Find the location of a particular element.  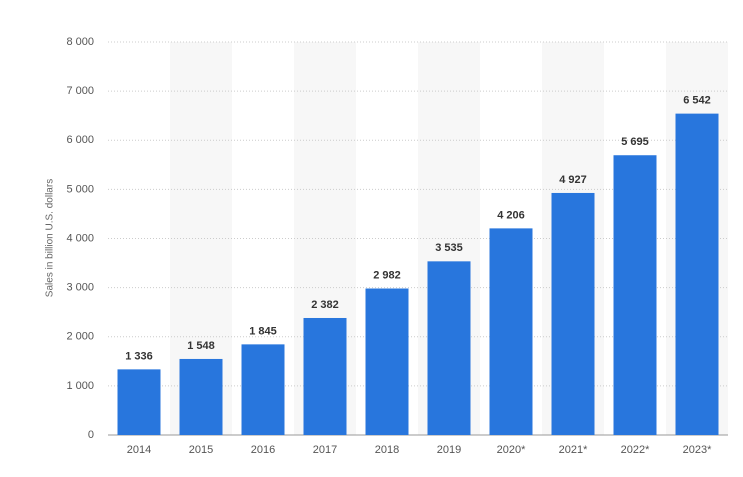

value-label: 6 542 is located at coordinates (697, 101).